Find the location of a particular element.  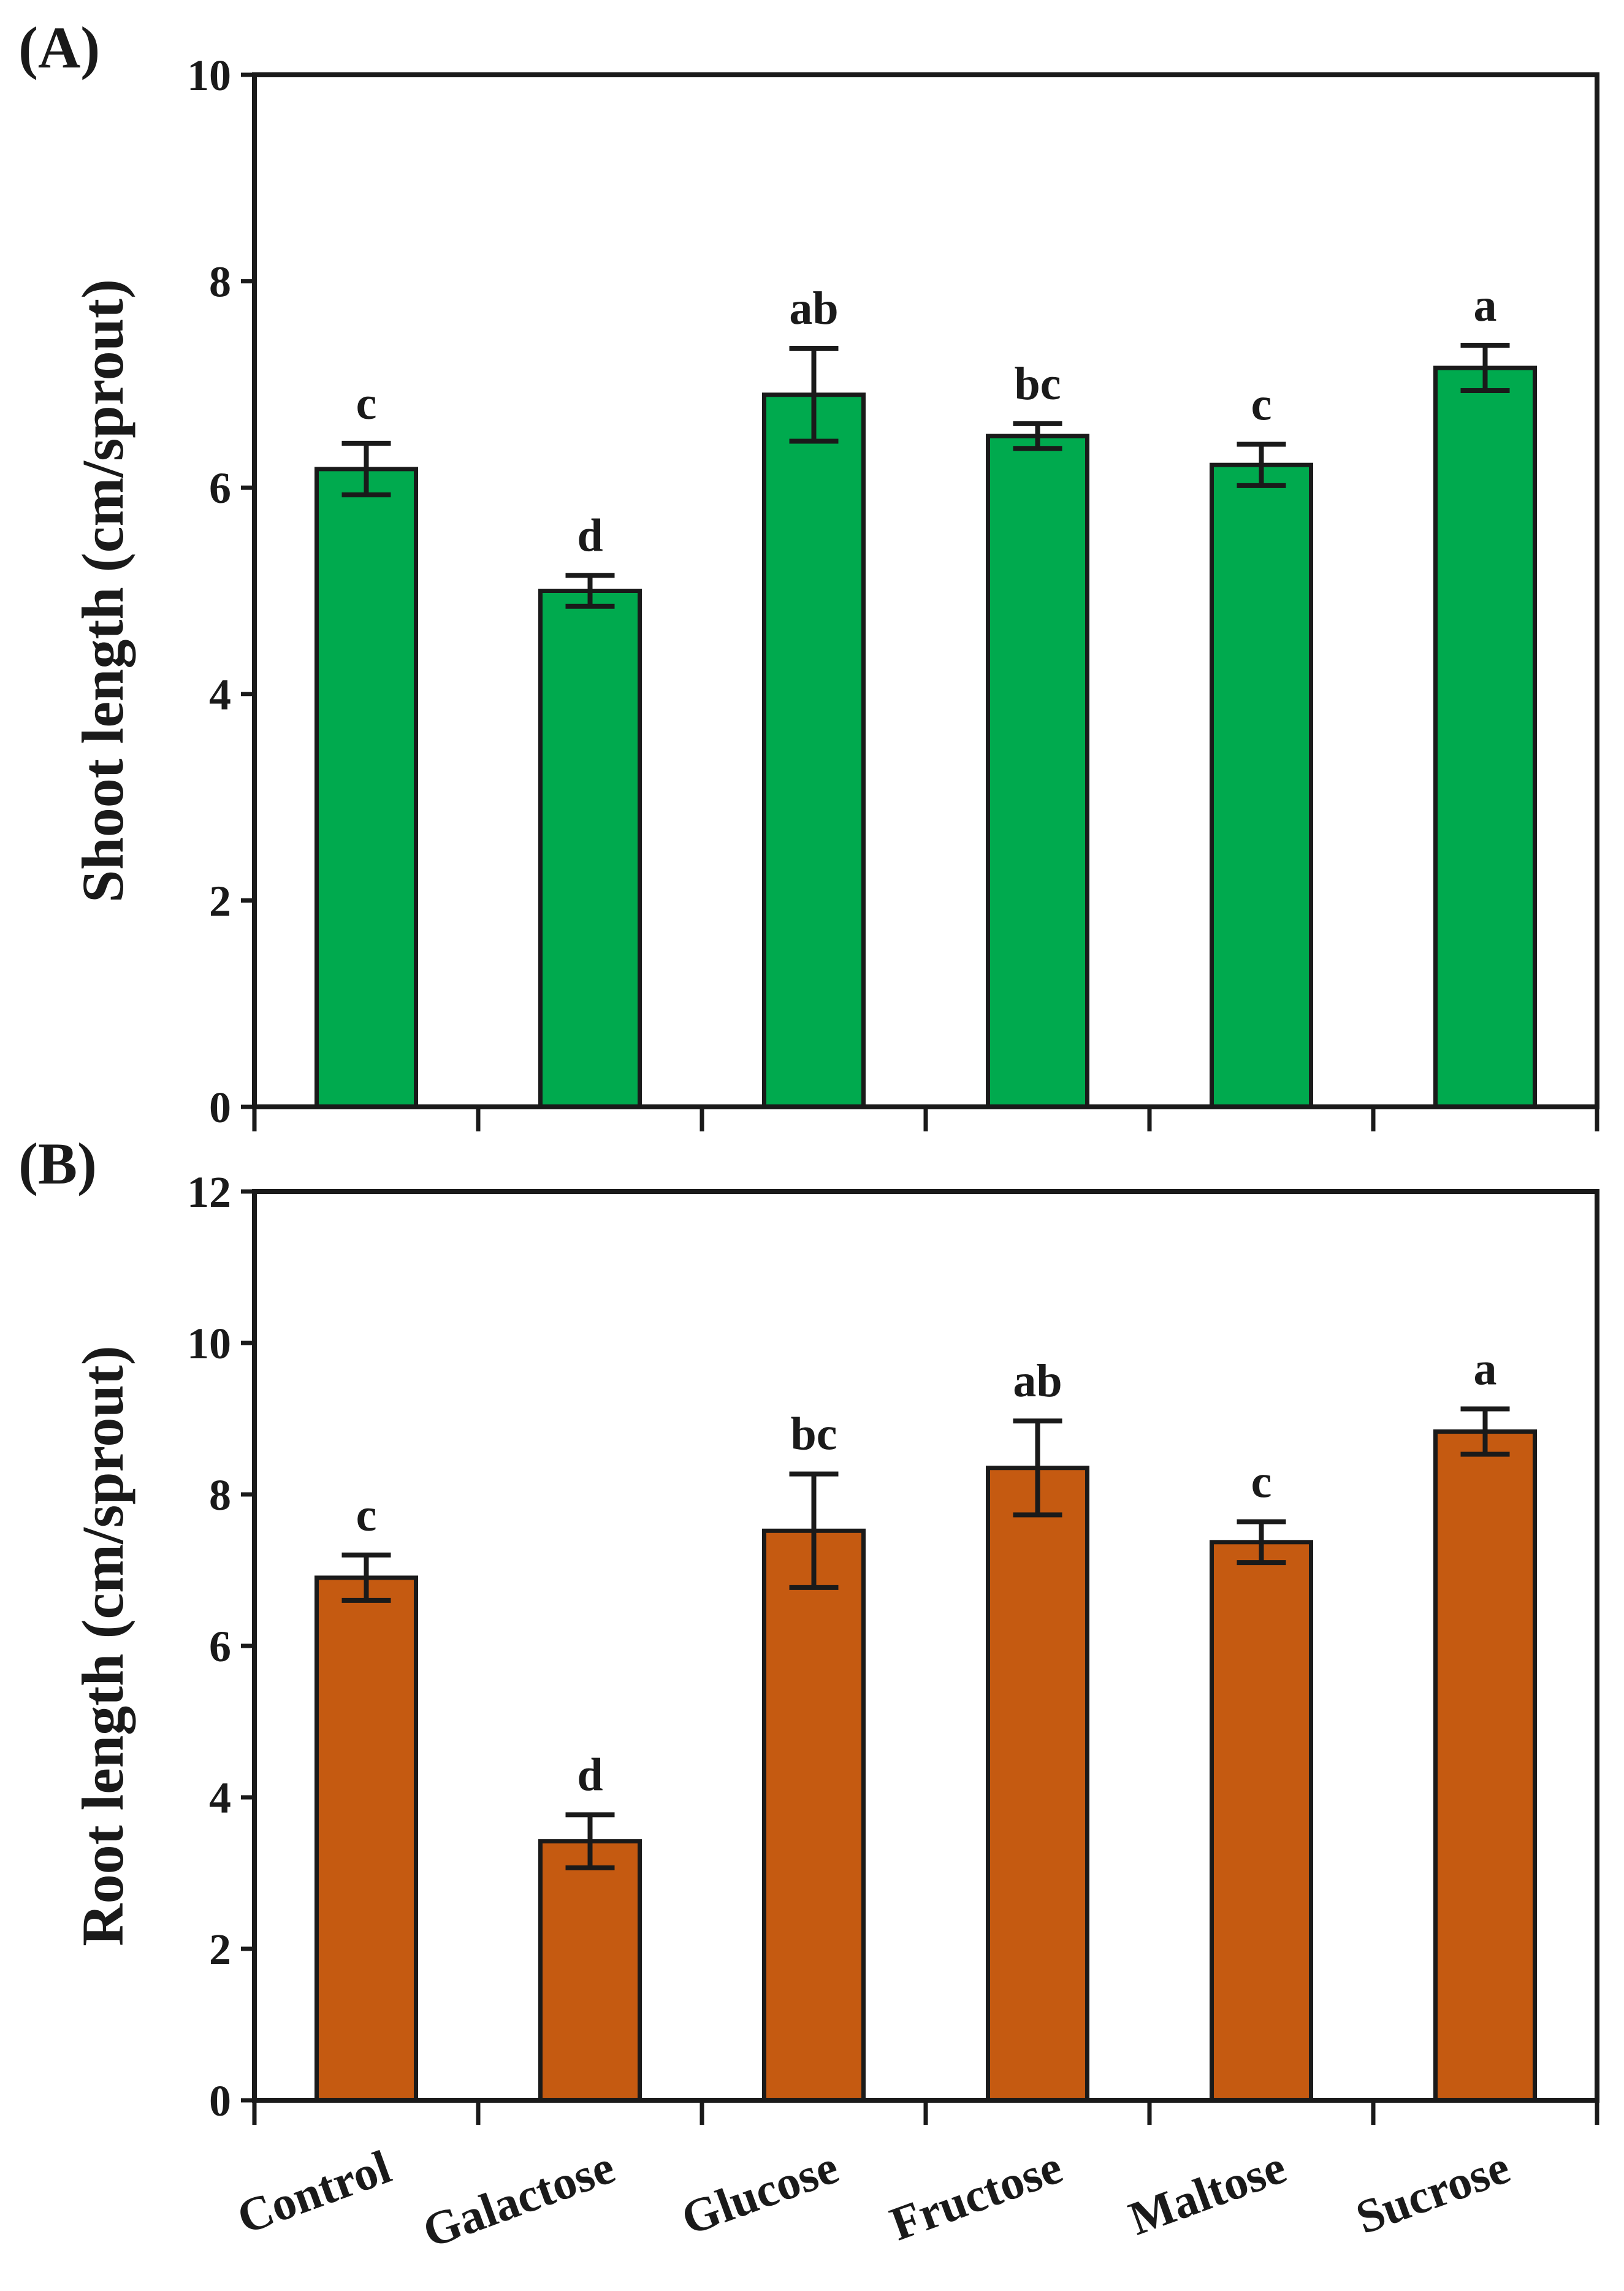

category-label: Maltose is located at coordinates (1207, 2192).